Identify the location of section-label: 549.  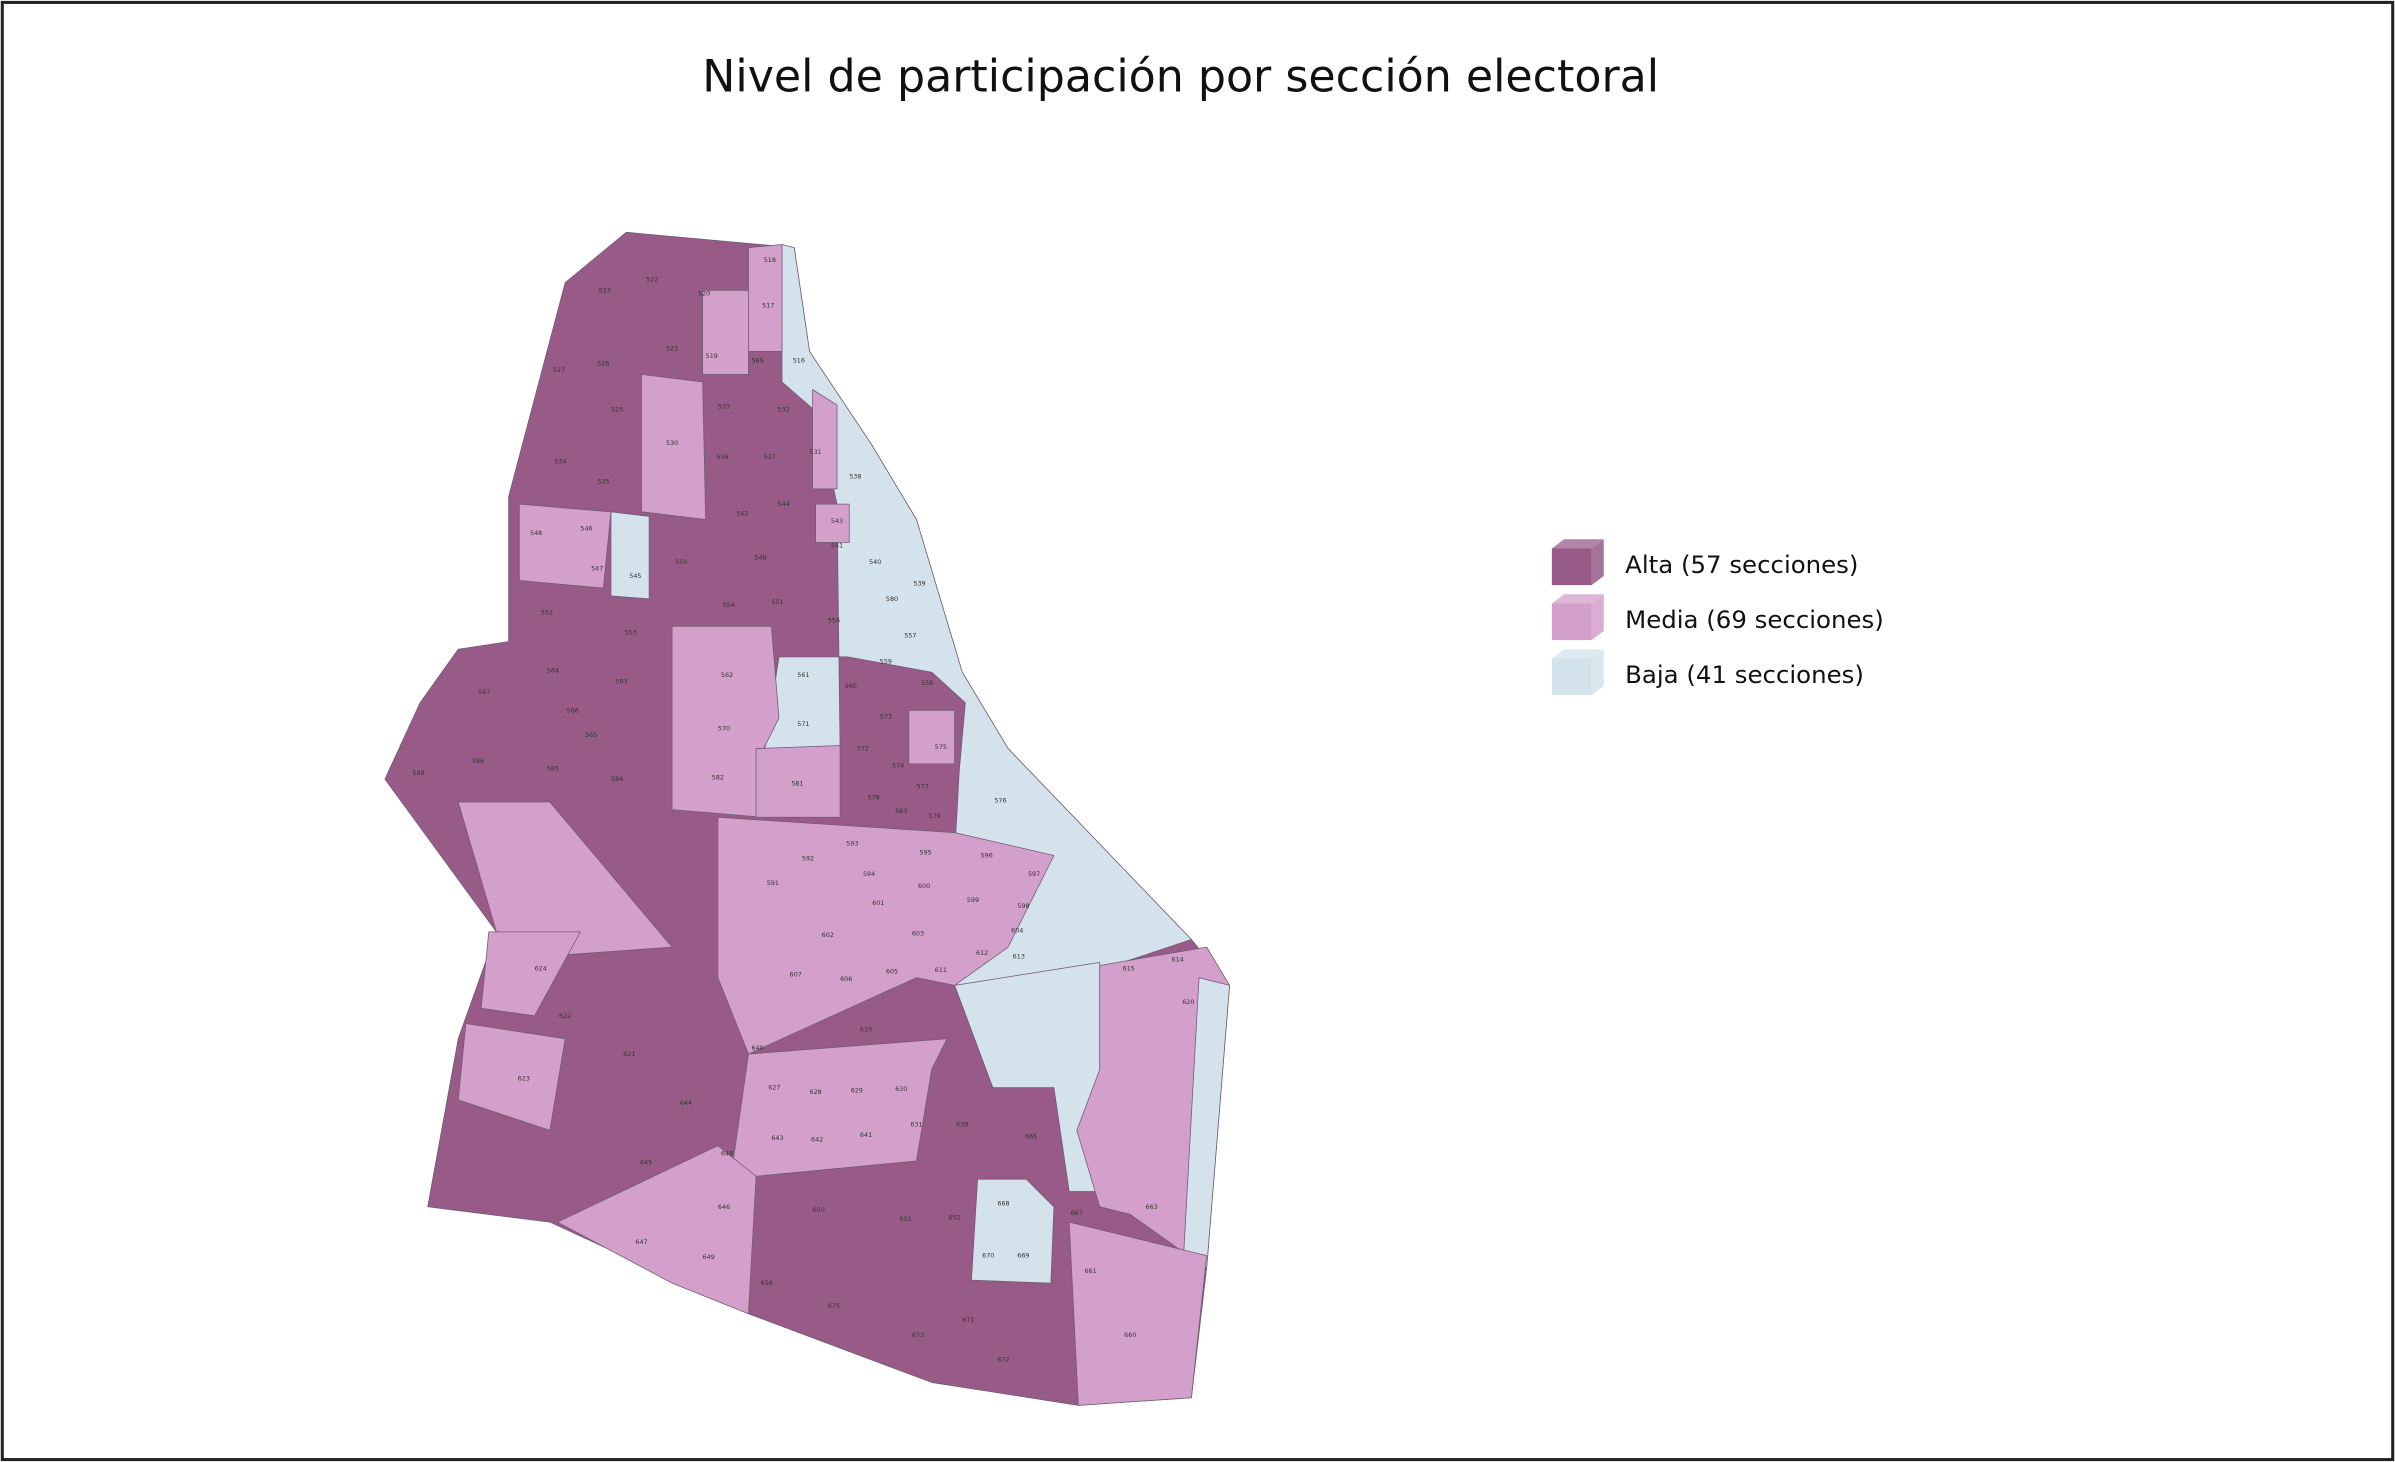
(761, 558).